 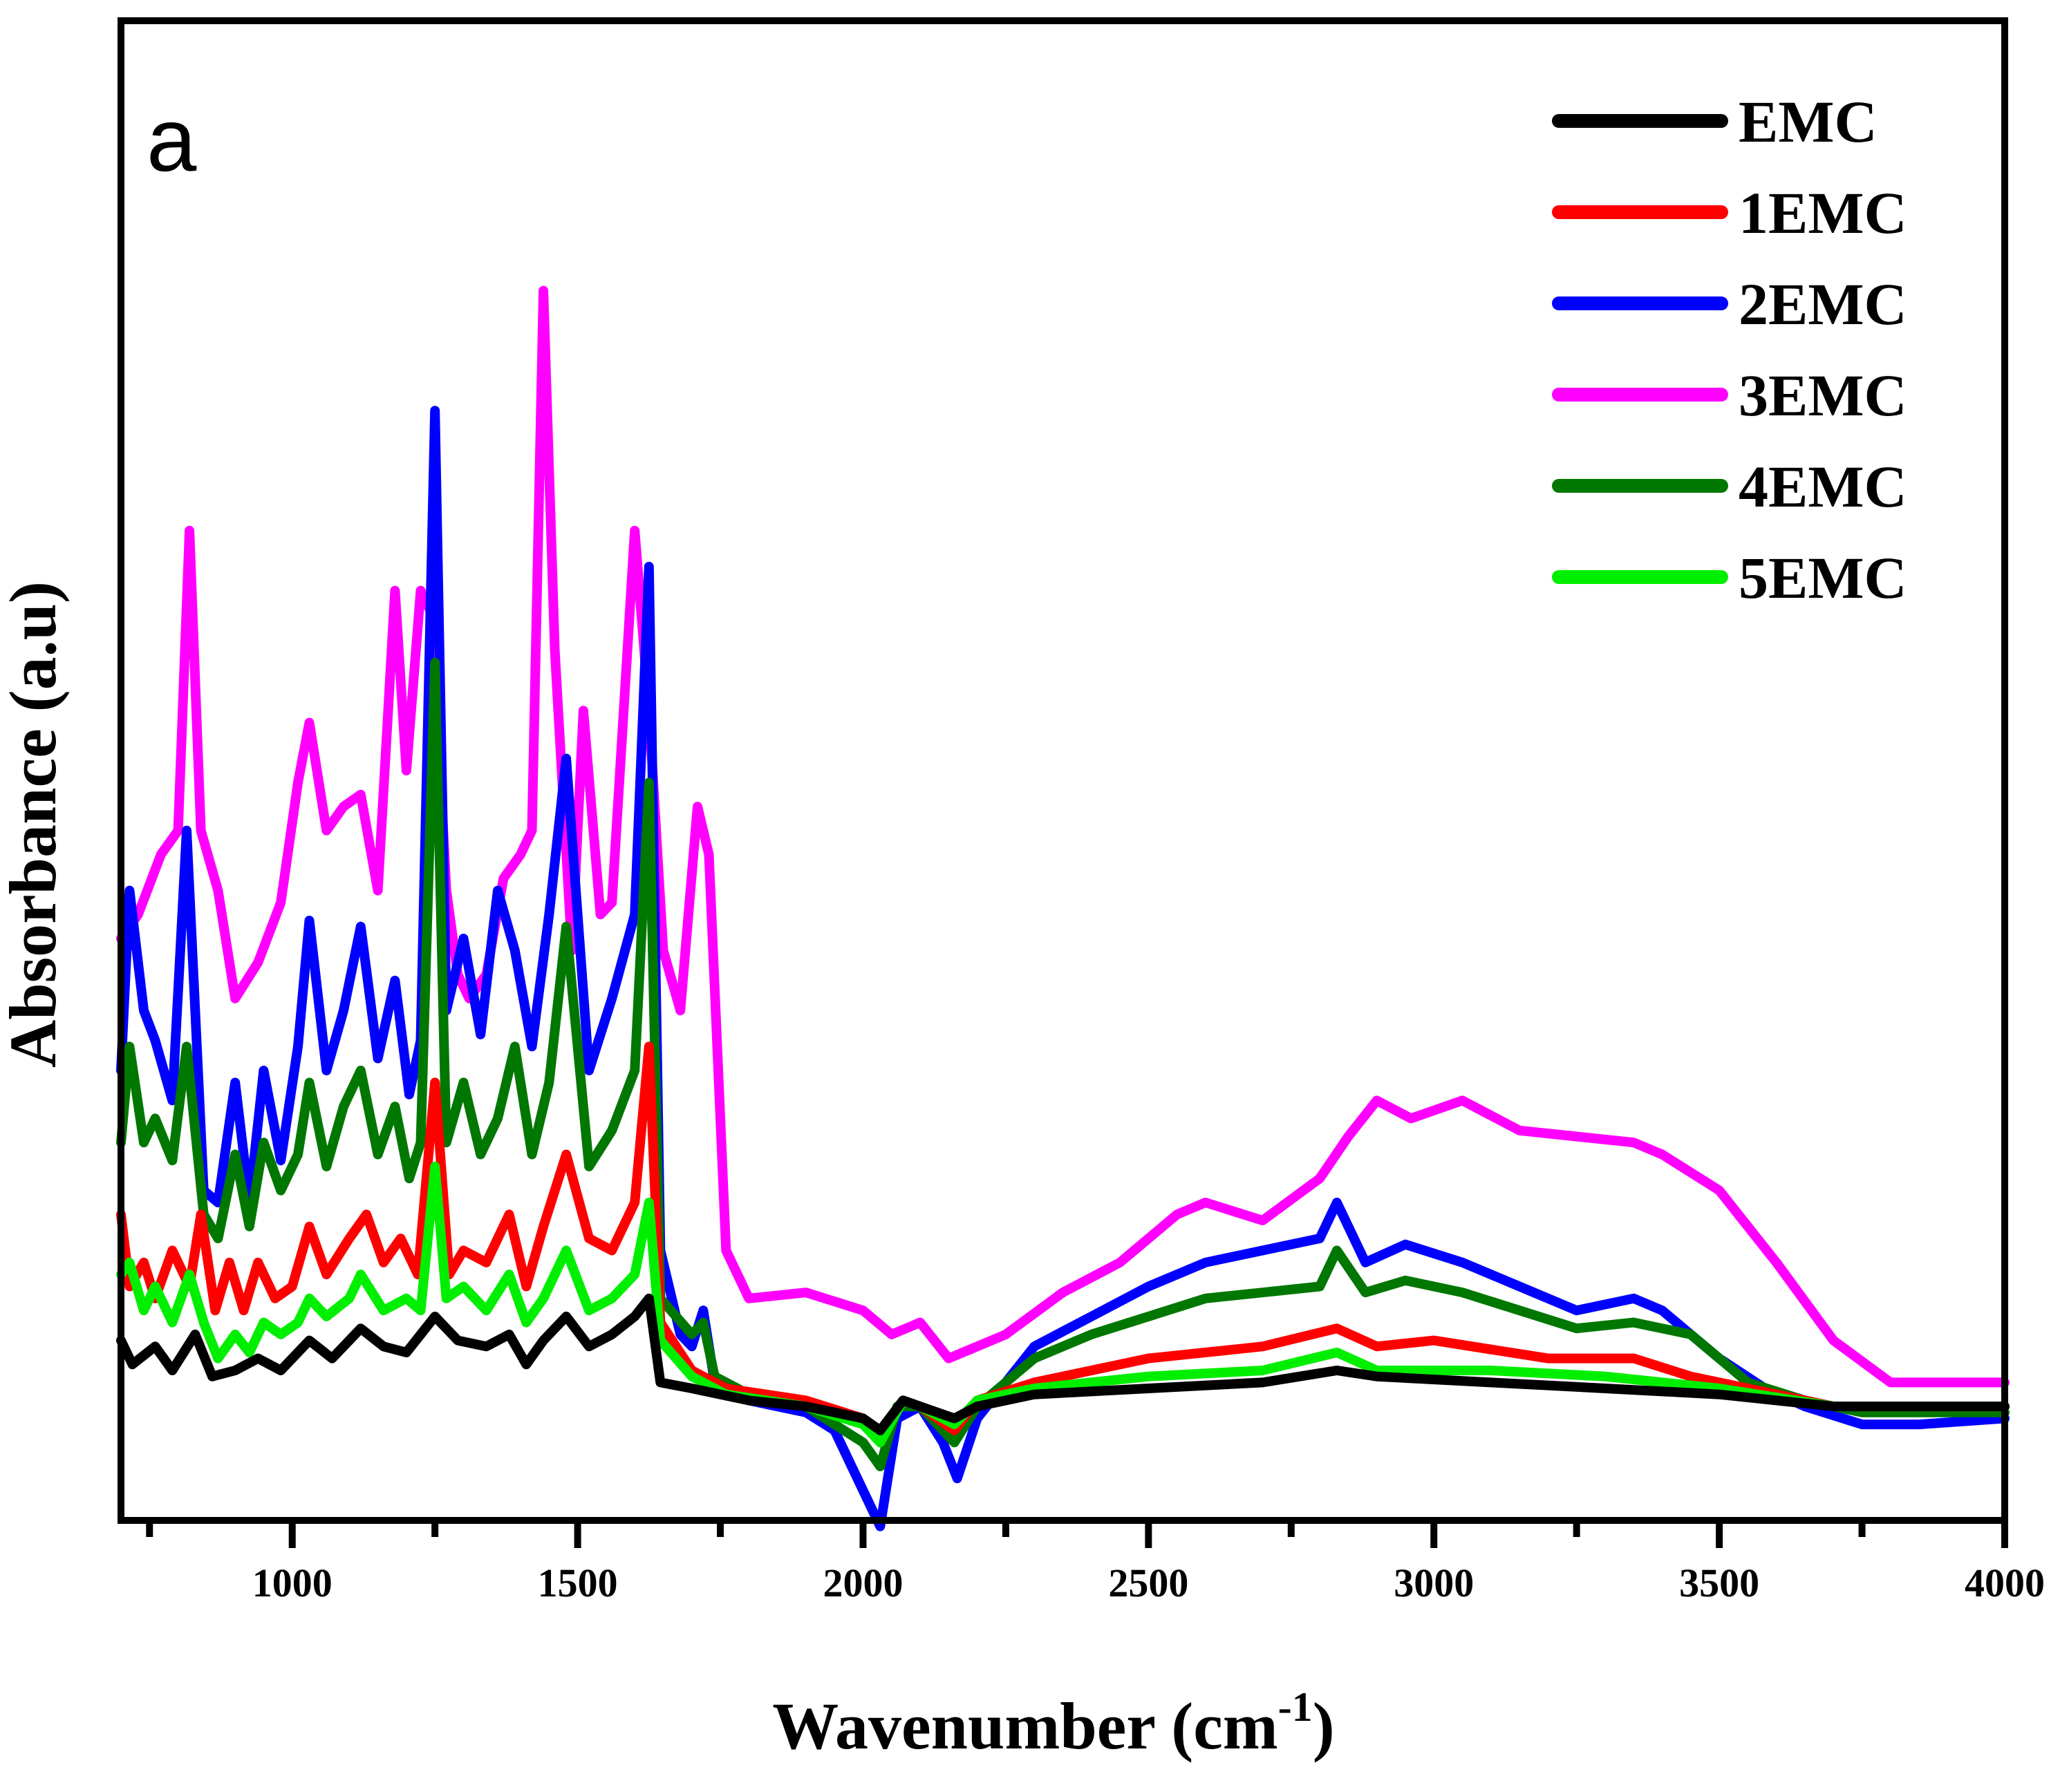 I want to click on legend-label: 5EMC, so click(x=1823, y=578).